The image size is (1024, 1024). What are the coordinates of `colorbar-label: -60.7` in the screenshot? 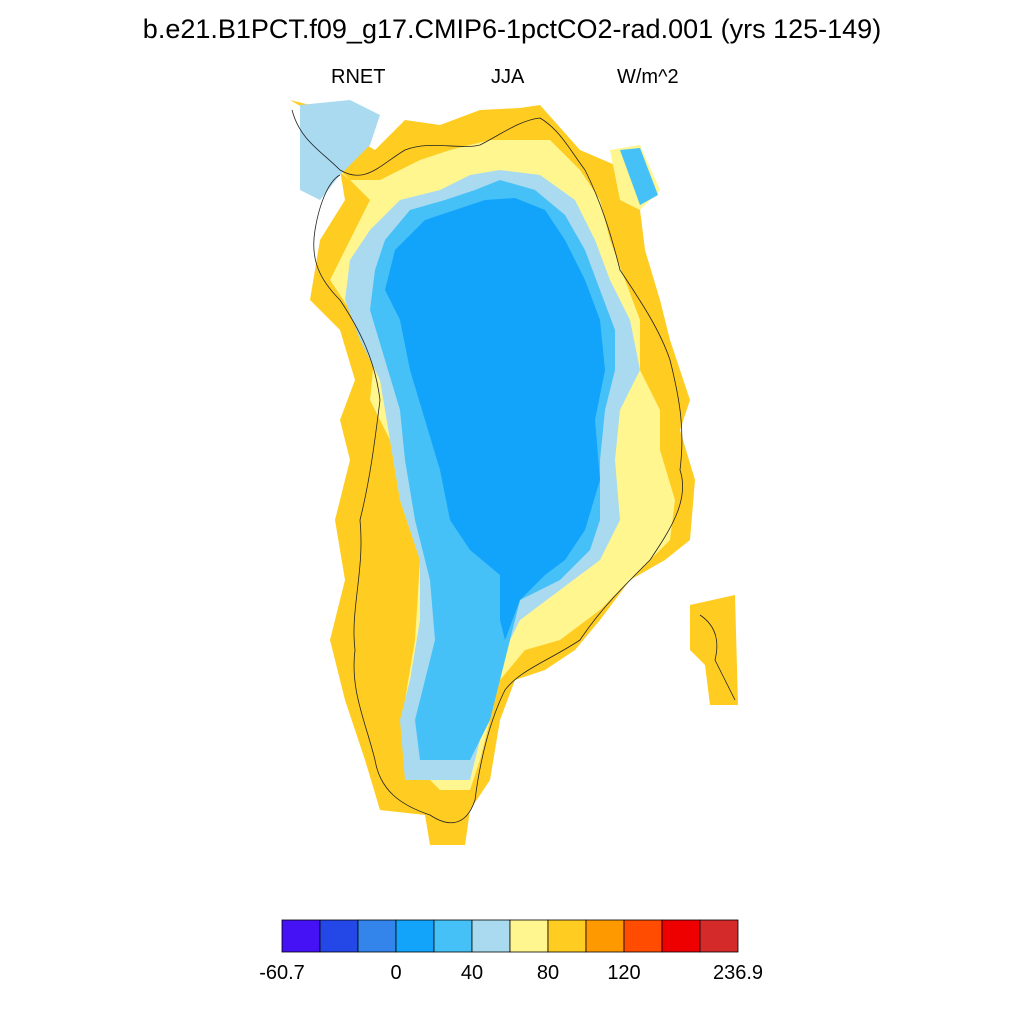 It's located at (282, 973).